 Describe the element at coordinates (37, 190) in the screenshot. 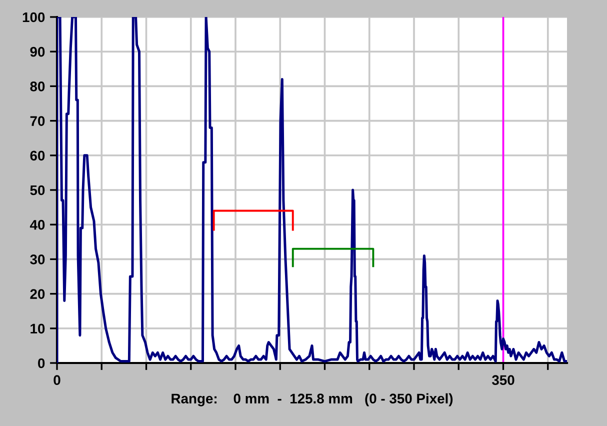

I see `y-tick-label: 50` at that location.